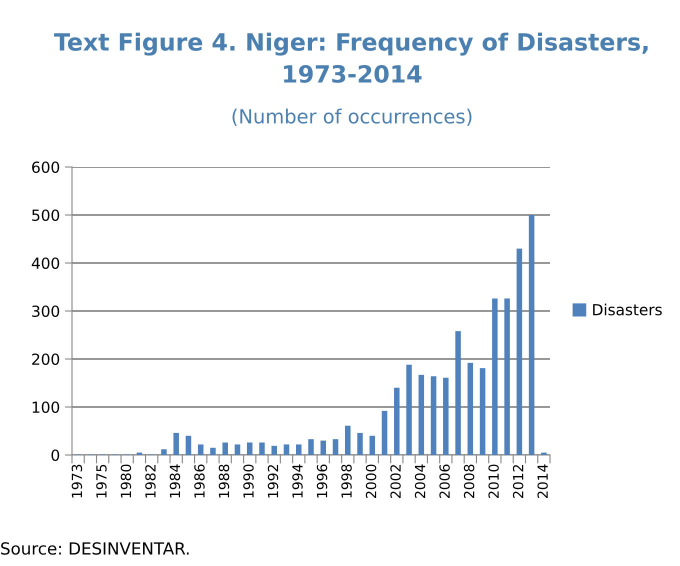  I want to click on y-tick-label: 600, so click(46, 167).